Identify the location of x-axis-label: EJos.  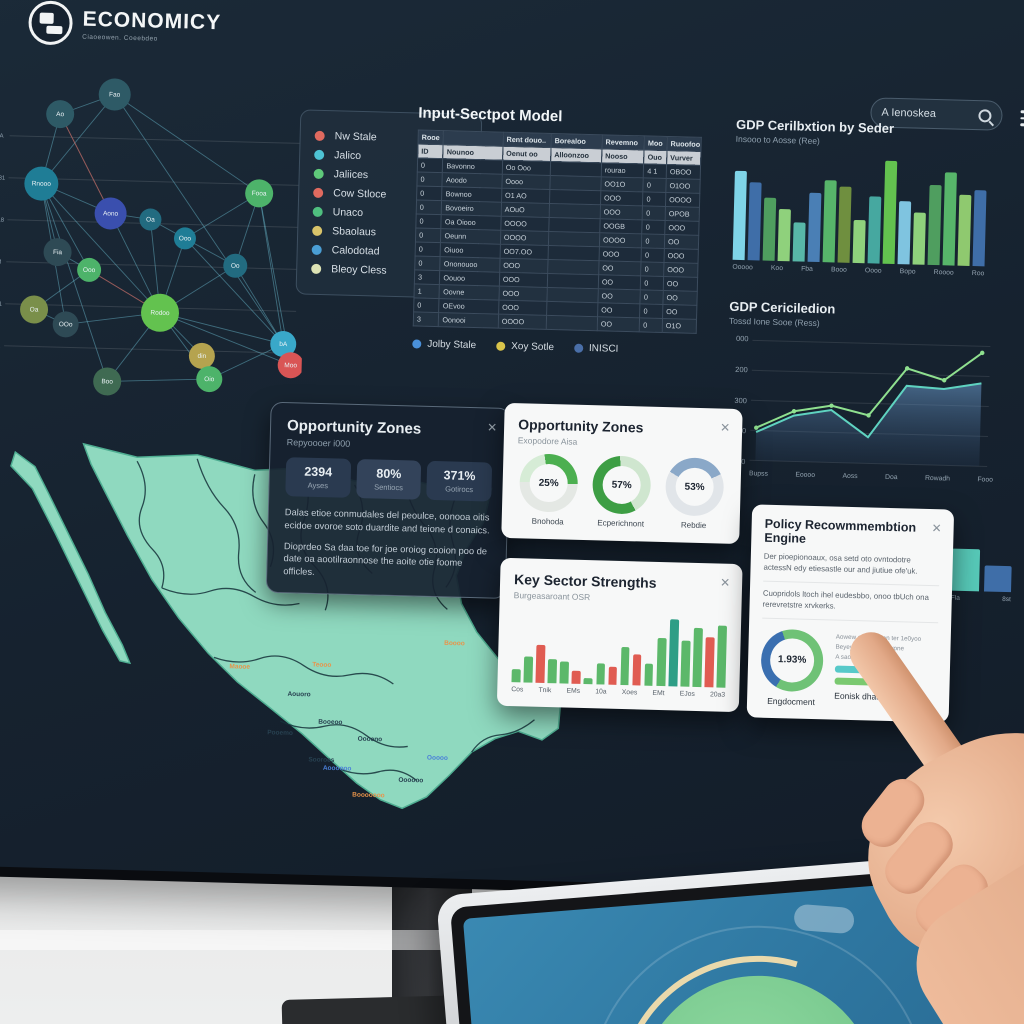
(687, 694).